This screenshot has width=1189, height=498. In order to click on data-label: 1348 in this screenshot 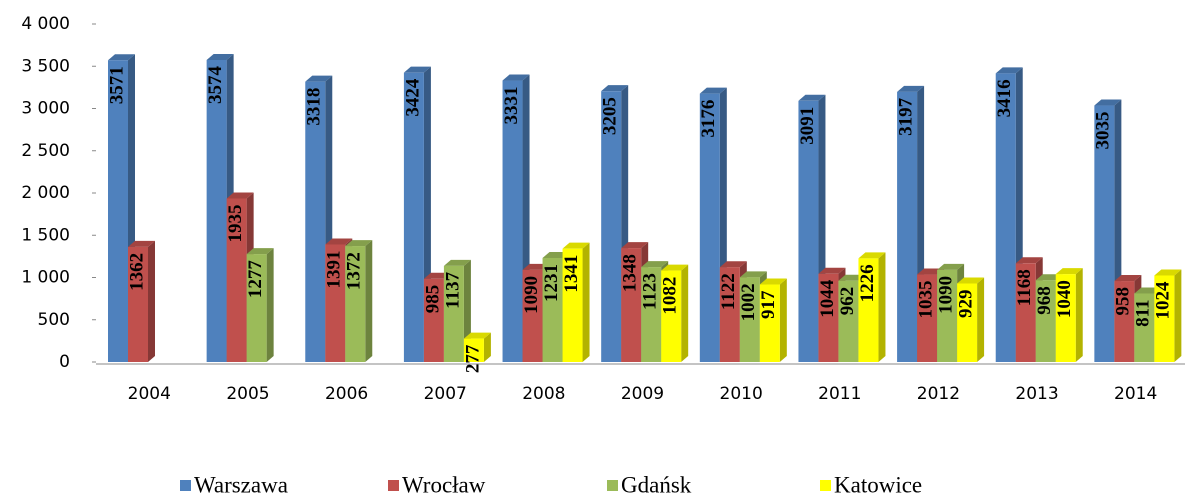, I will do `click(630, 273)`.